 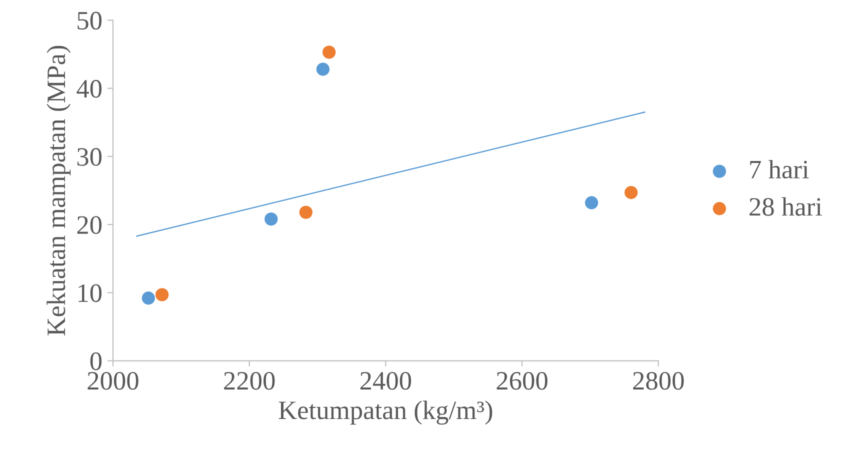 What do you see at coordinates (89, 89) in the screenshot?
I see `y-tick-label: 40` at bounding box center [89, 89].